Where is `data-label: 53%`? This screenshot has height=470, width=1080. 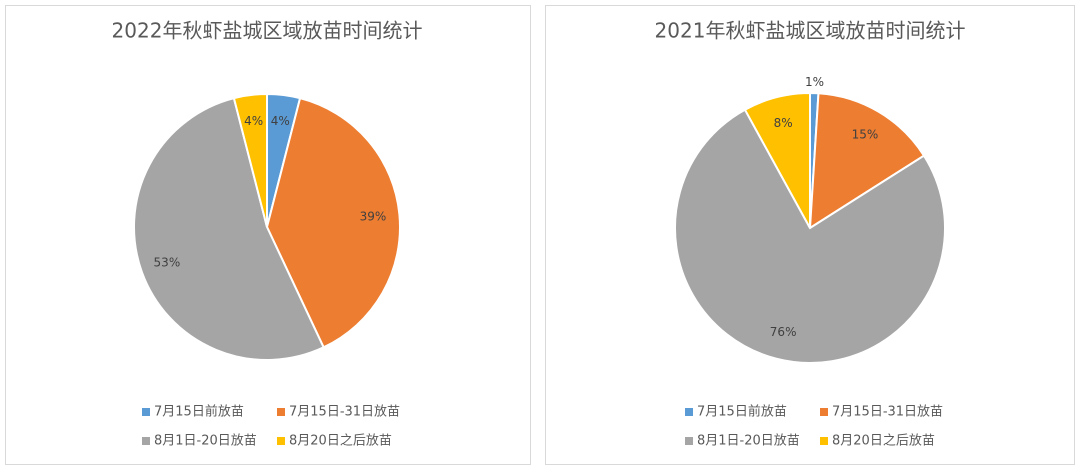
data-label: 53% is located at coordinates (167, 263).